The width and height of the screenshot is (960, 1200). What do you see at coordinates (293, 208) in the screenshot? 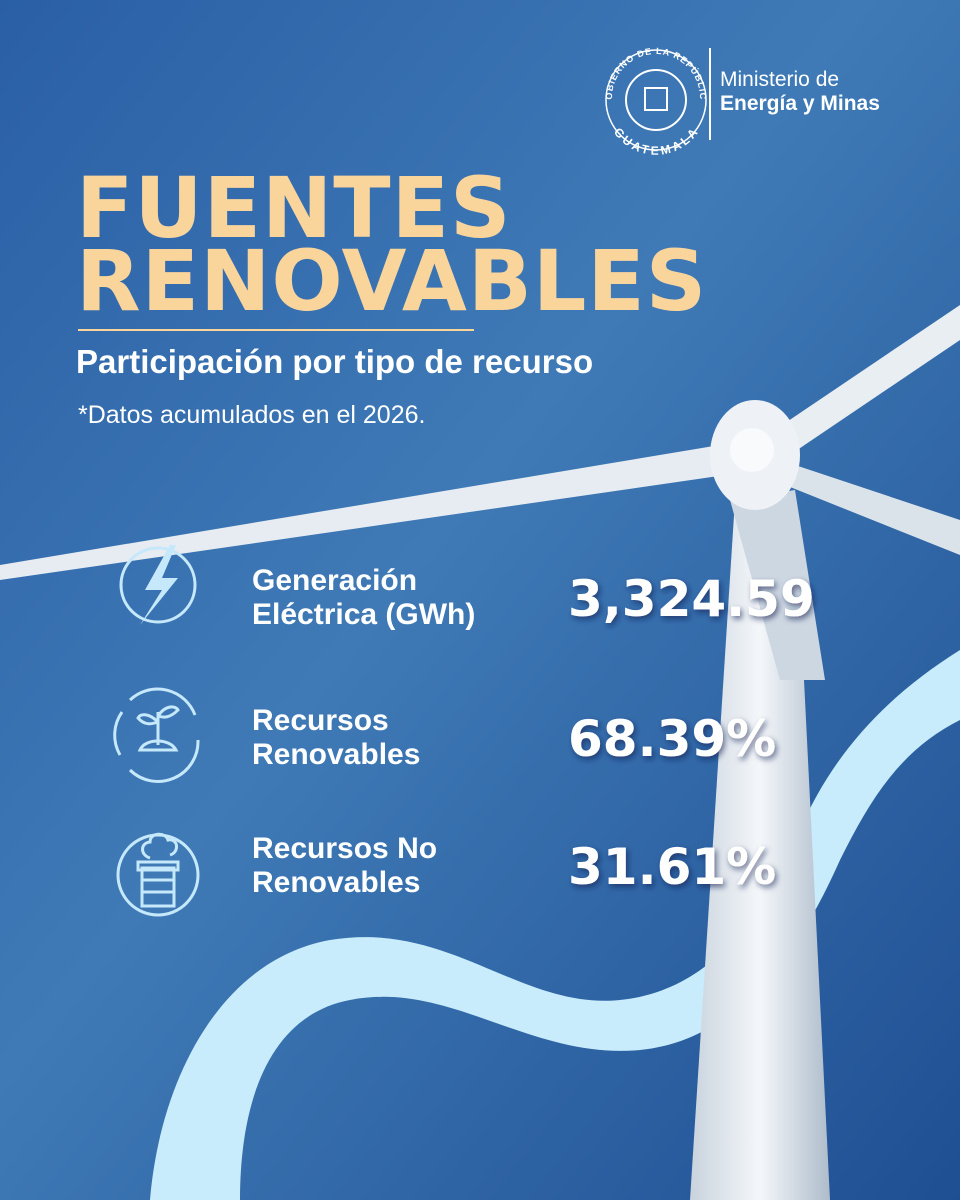
I see `title-line: FUENTES` at bounding box center [293, 208].